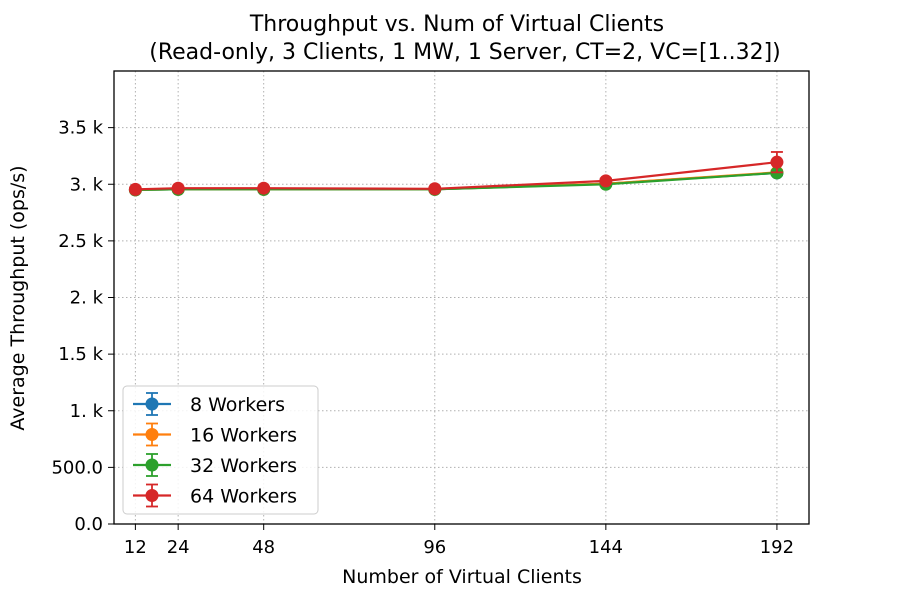 The width and height of the screenshot is (900, 600). What do you see at coordinates (18, 297) in the screenshot?
I see `y-axis-label: Average Throughput (ops/s)` at bounding box center [18, 297].